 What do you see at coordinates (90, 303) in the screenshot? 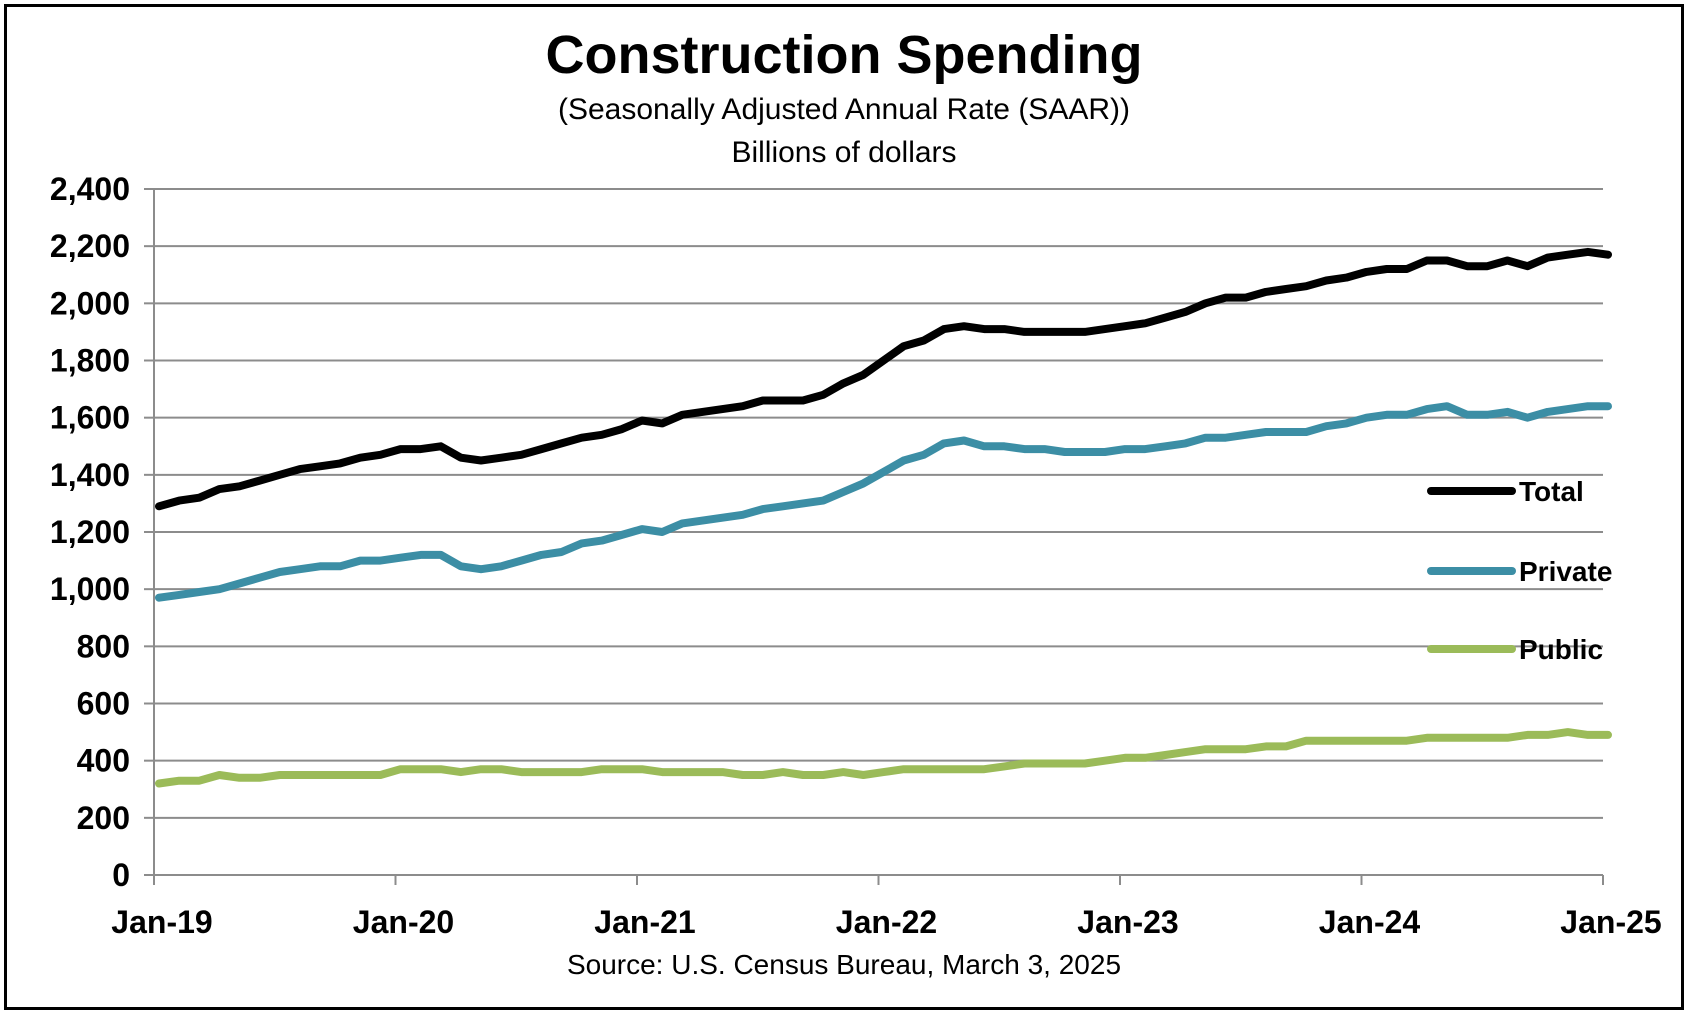
I see `y-tick-label: 2,000` at bounding box center [90, 303].